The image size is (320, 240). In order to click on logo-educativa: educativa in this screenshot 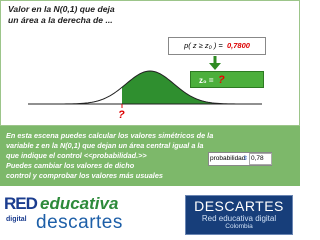, I will do `click(79, 203)`.